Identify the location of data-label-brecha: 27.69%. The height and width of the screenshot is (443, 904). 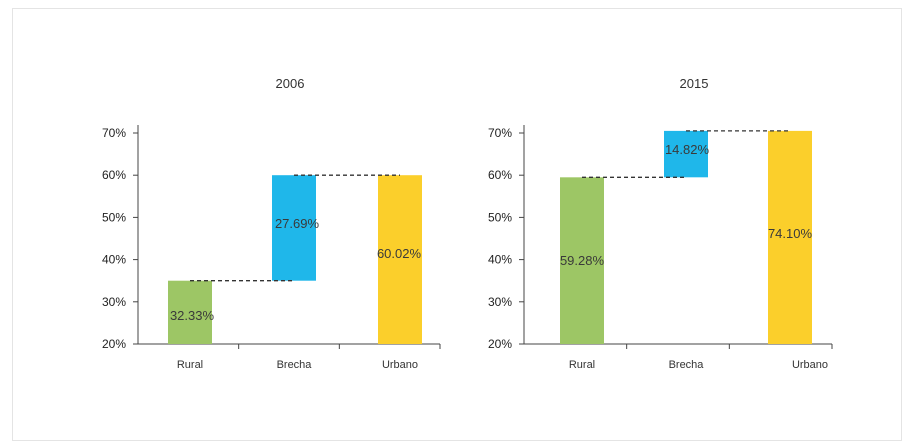
(297, 223).